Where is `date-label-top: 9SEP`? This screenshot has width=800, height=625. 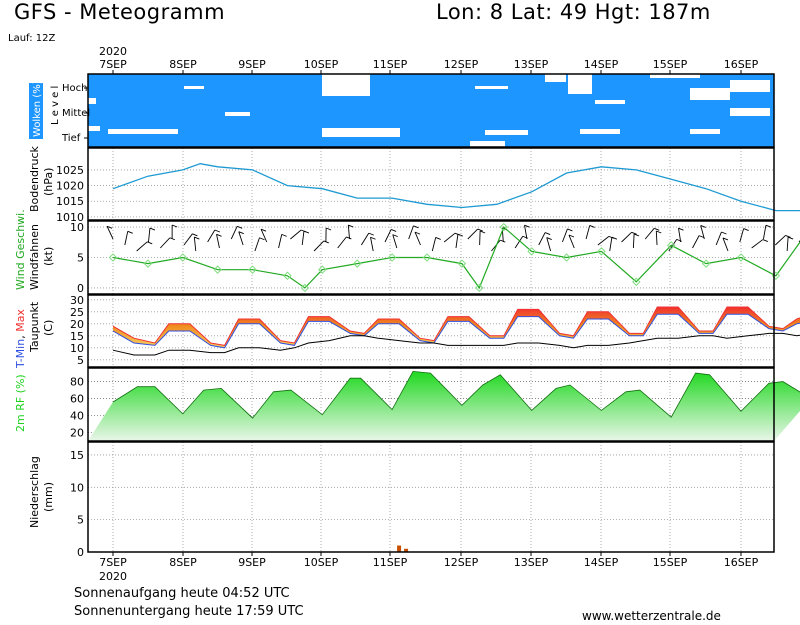
date-label-top: 9SEP is located at coordinates (252, 64).